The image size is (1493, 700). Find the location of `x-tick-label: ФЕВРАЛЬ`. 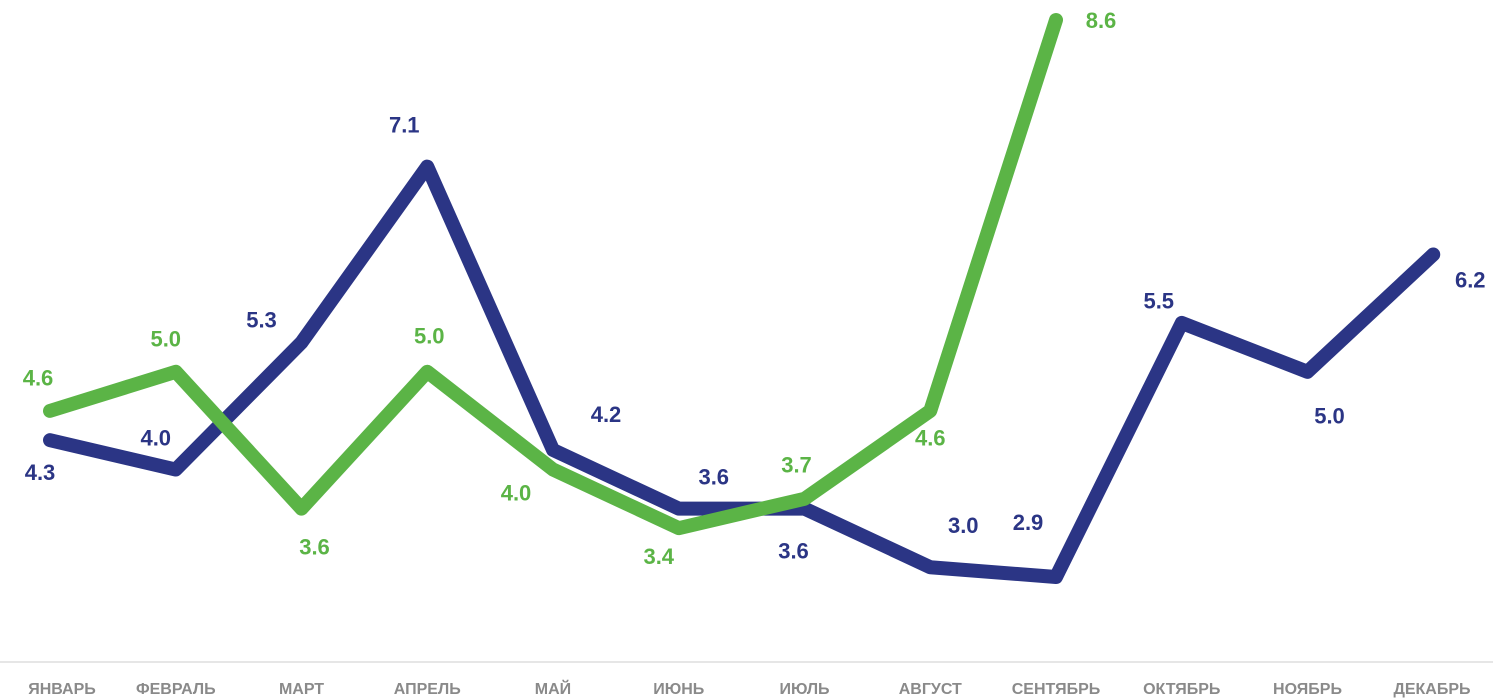

x-tick-label: ФЕВРАЛЬ is located at coordinates (176, 689).